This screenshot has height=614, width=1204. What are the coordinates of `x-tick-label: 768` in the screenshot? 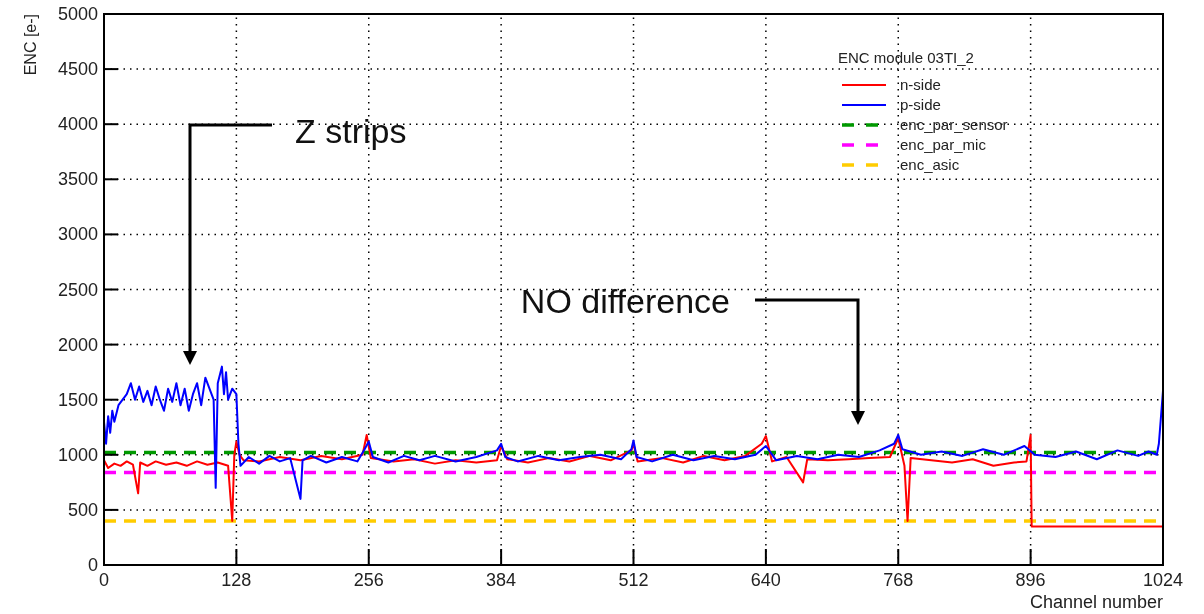 It's located at (898, 580).